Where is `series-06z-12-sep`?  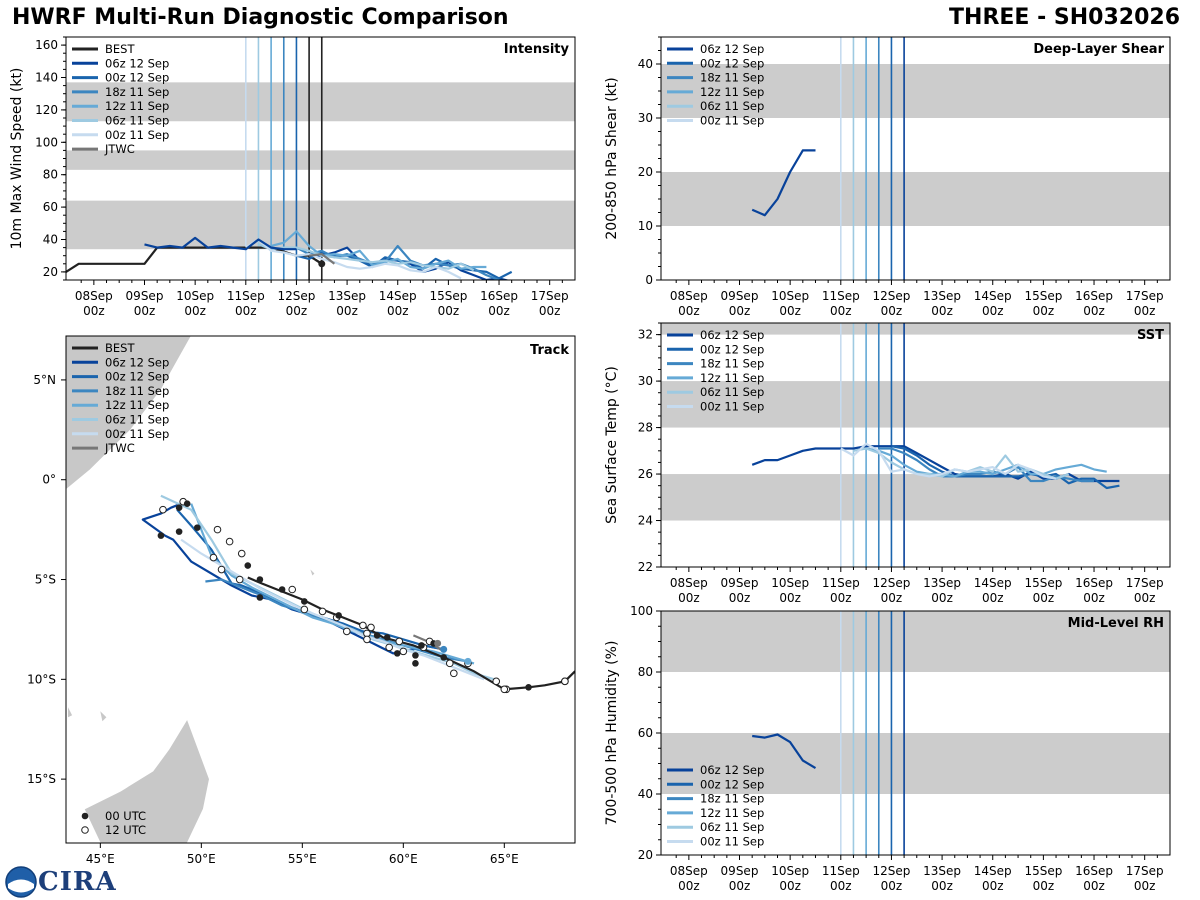
series-06z-12-sep is located at coordinates (220, 243).